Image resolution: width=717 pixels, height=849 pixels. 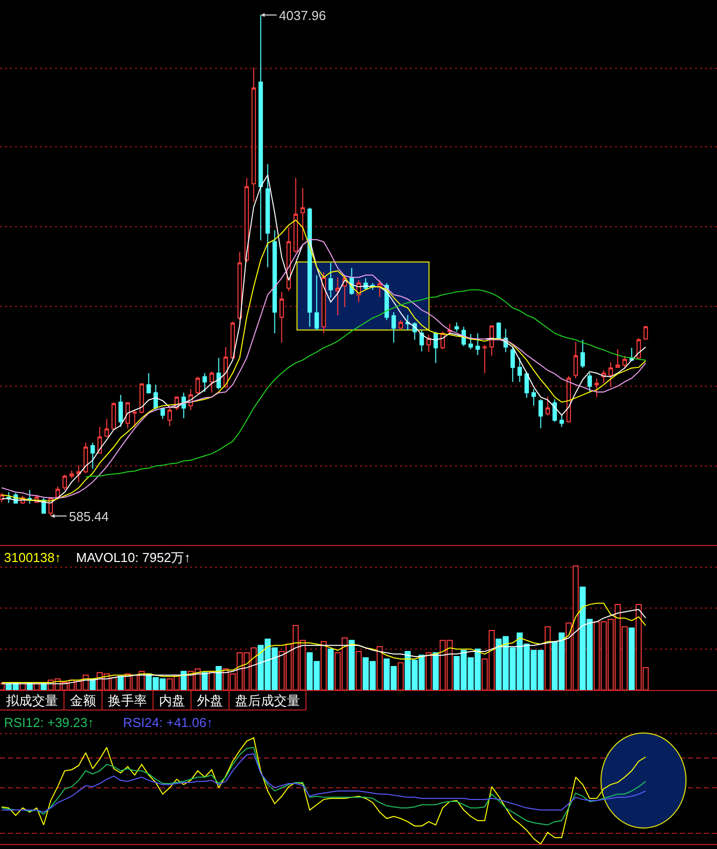 What do you see at coordinates (33, 557) in the screenshot?
I see `text: 3100138↑` at bounding box center [33, 557].